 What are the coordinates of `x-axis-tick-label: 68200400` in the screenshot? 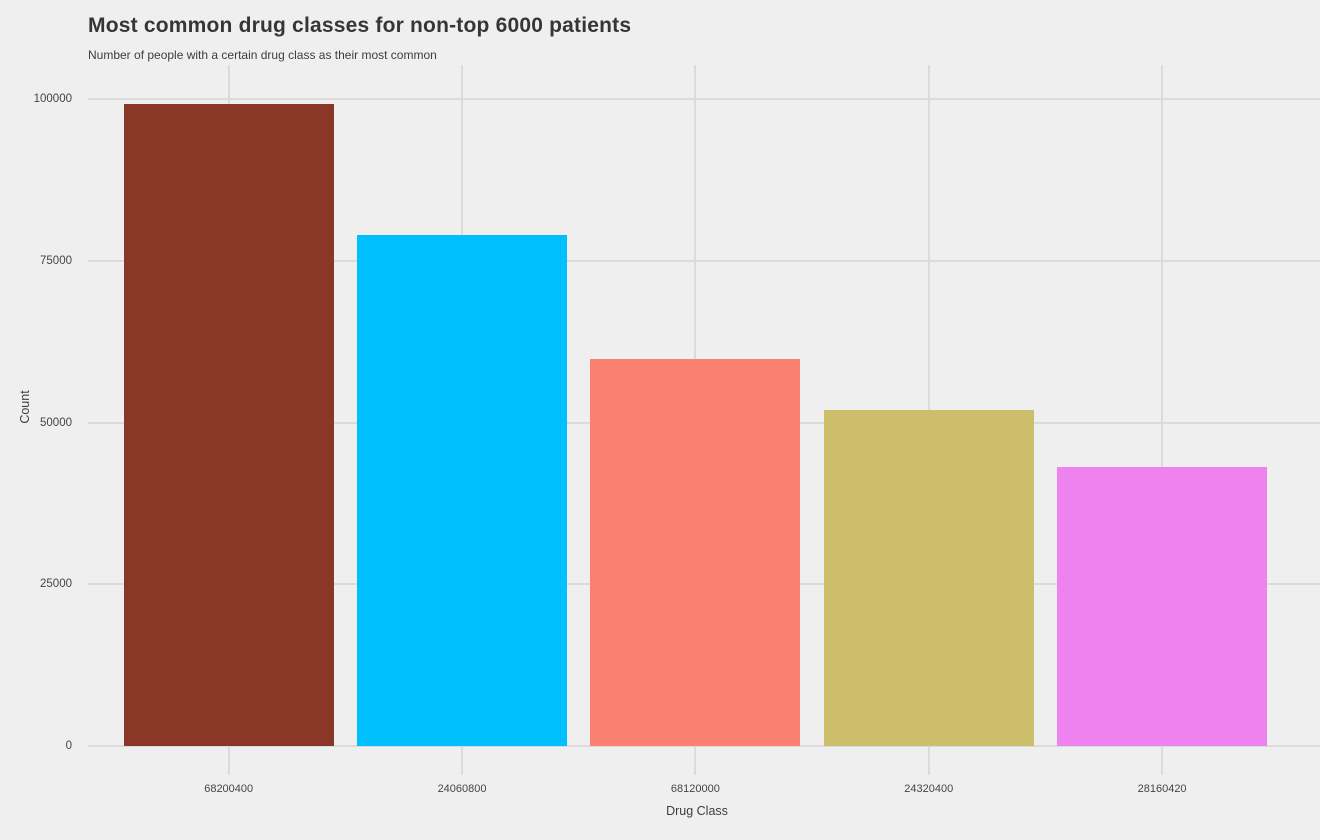 It's located at (229, 789).